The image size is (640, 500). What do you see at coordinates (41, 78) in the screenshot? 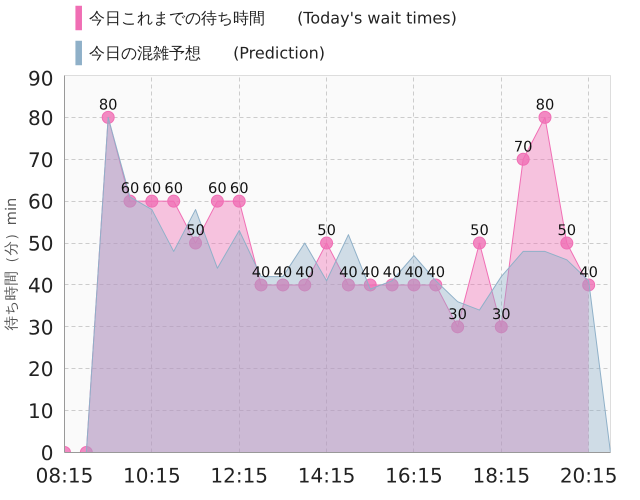
I see `y-tick-label: 90` at bounding box center [41, 78].